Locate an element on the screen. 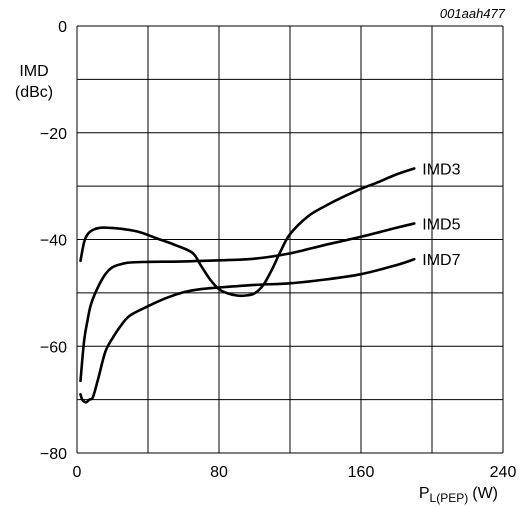 The width and height of the screenshot is (521, 507). series-label-imd5: IMD5 is located at coordinates (441, 224).